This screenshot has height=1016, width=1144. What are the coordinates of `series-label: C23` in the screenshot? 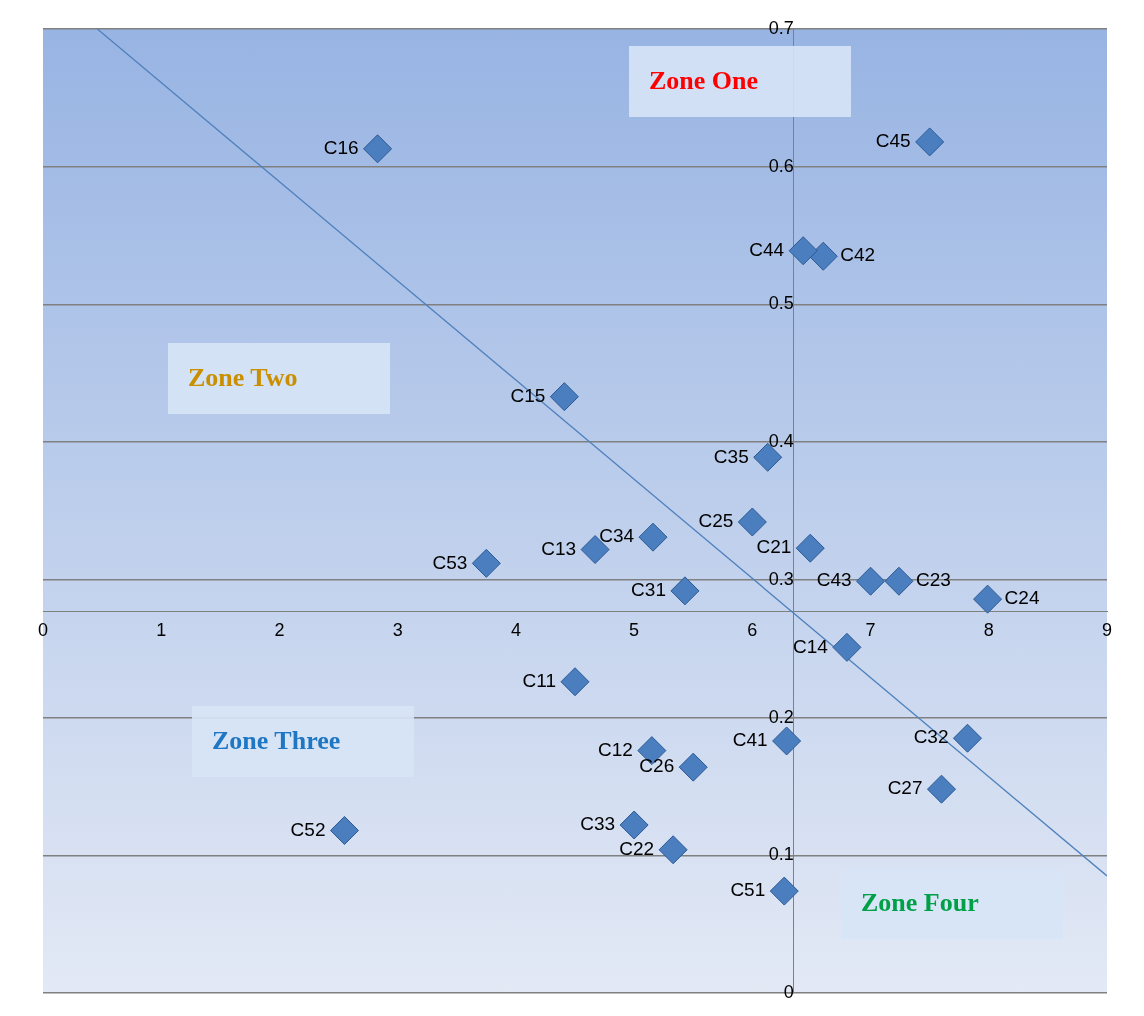 It's located at (933, 580).